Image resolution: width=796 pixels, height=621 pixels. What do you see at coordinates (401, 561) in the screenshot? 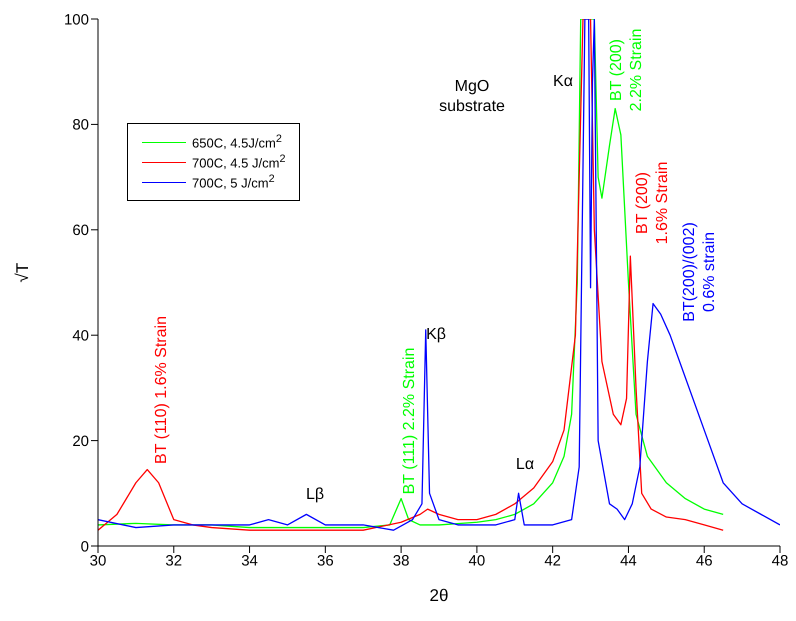
I see `x-tick-label: 38` at bounding box center [401, 561].